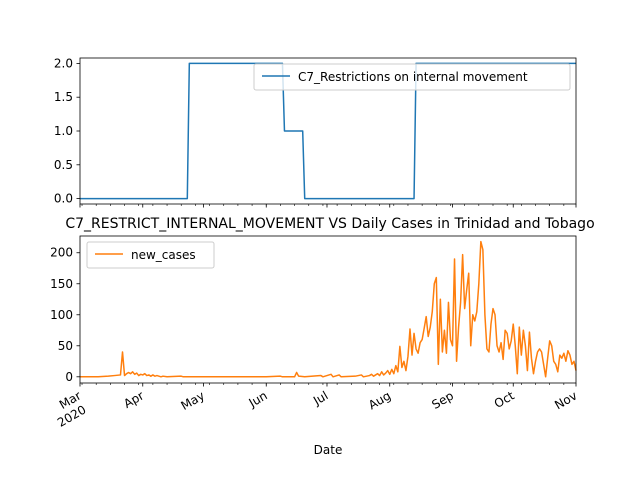  Describe the element at coordinates (63, 131) in the screenshot. I see `restrictions-y-tick-label-2: 1.0` at that location.